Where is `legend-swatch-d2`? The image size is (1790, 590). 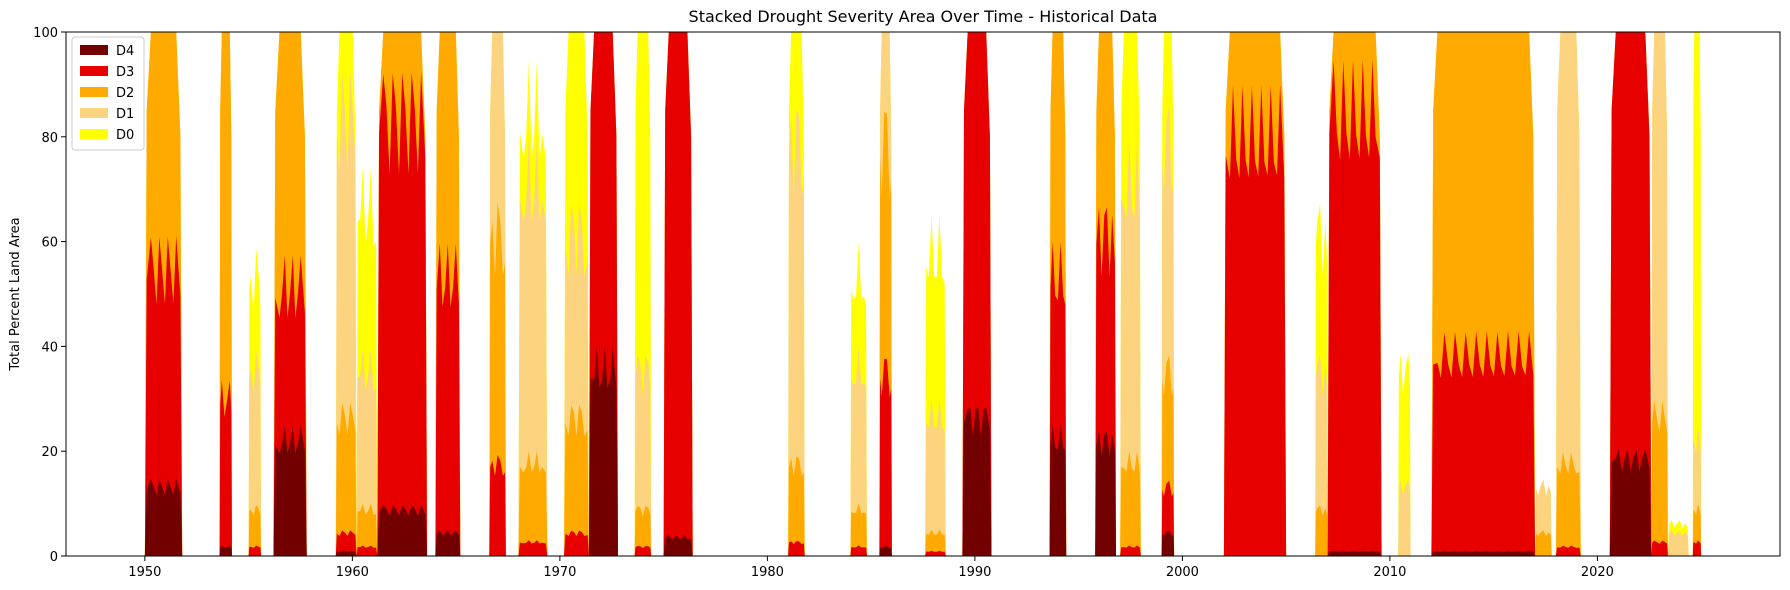 legend-swatch-d2 is located at coordinates (94, 92).